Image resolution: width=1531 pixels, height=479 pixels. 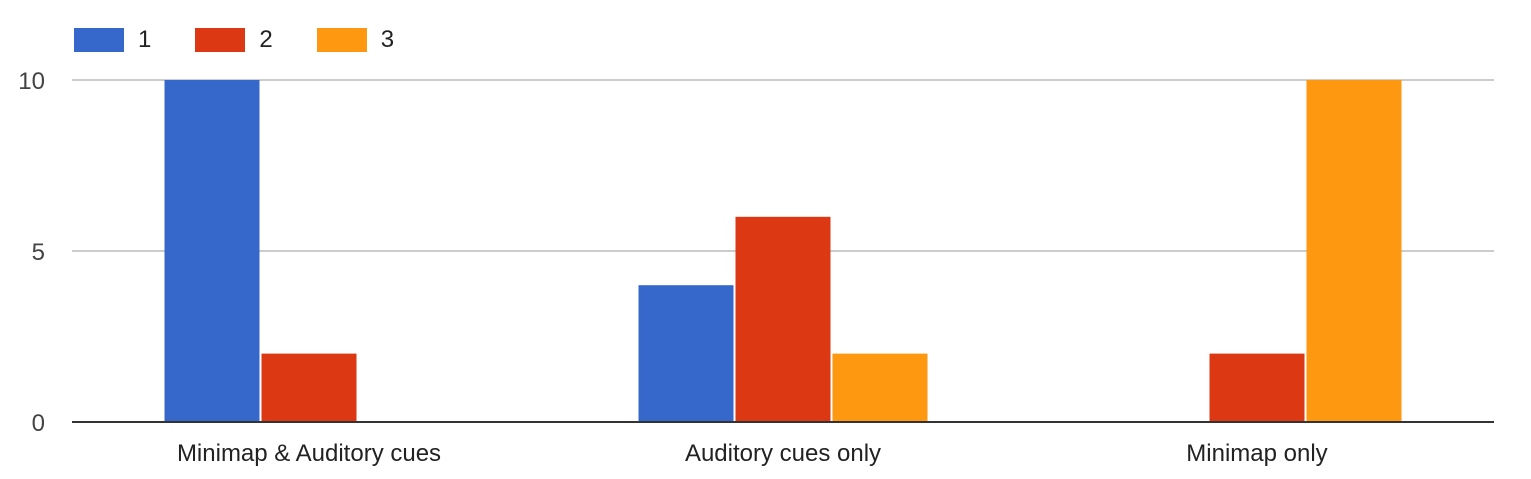 What do you see at coordinates (783, 453) in the screenshot?
I see `x-tick-label: Auditory cues only` at bounding box center [783, 453].